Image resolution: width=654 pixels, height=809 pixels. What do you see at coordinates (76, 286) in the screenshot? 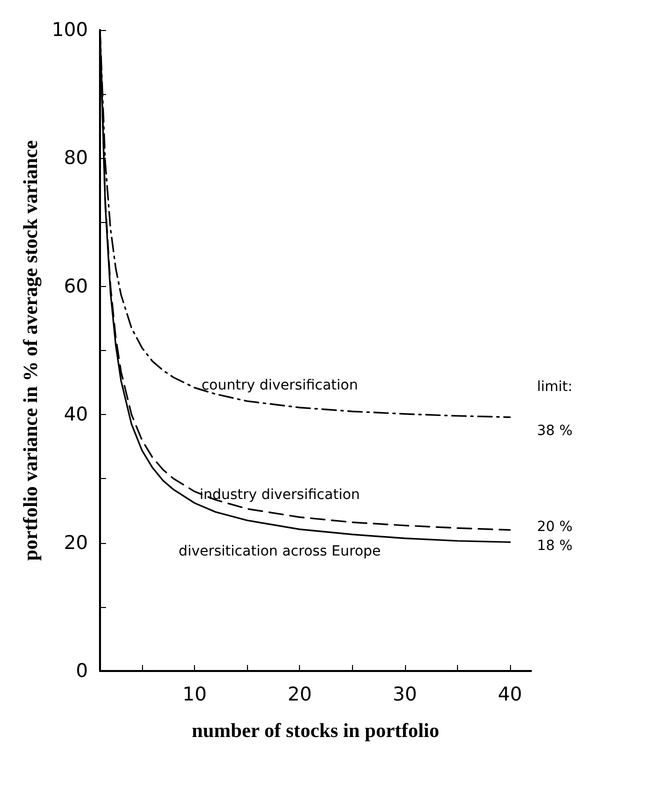
I see `y-tick-label: 60` at bounding box center [76, 286].